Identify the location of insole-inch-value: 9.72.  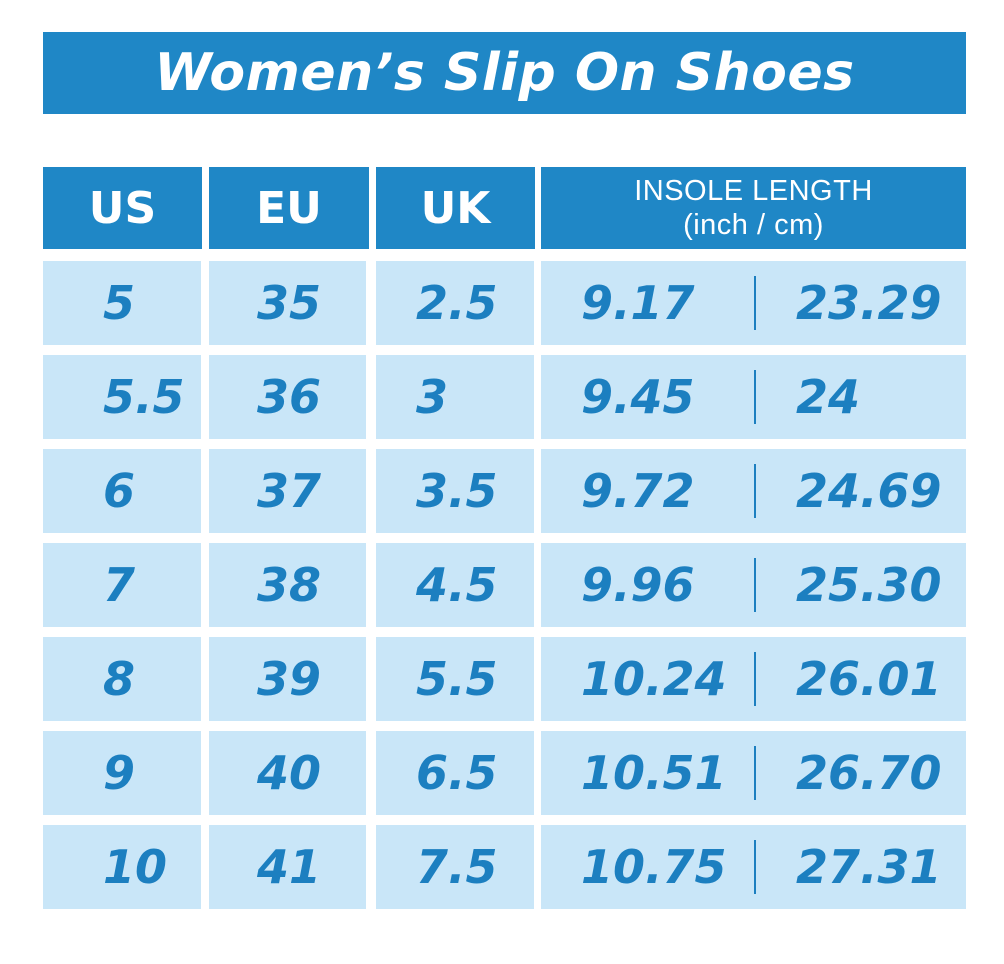
(638, 491).